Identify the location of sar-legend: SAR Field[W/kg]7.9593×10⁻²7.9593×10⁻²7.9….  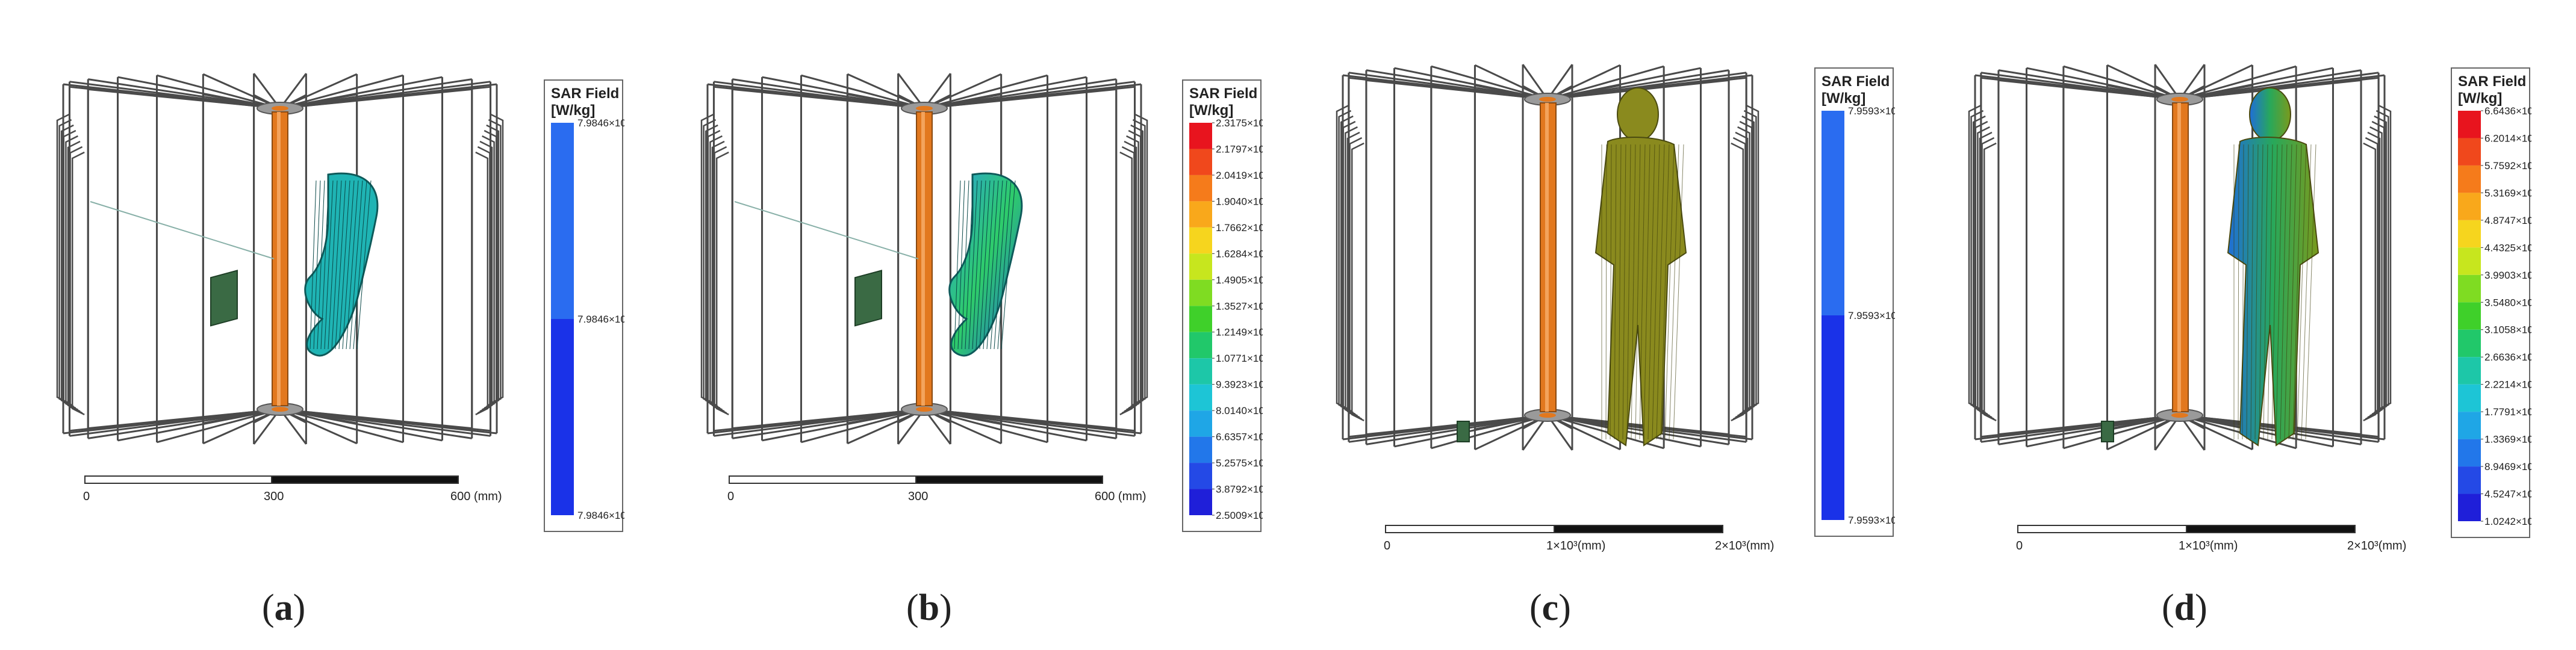
(1855, 302).